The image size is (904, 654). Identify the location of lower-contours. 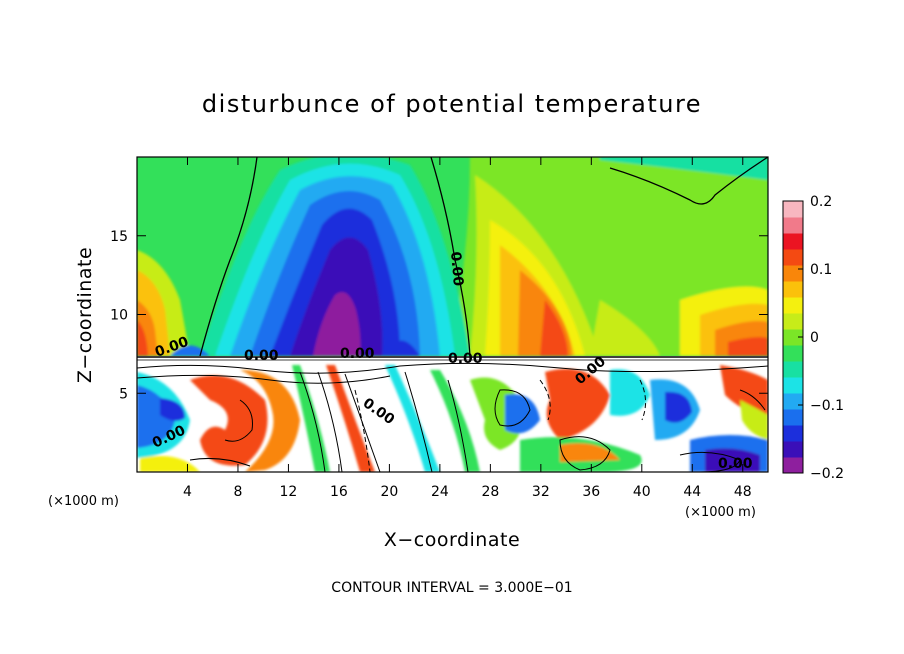
(452, 417).